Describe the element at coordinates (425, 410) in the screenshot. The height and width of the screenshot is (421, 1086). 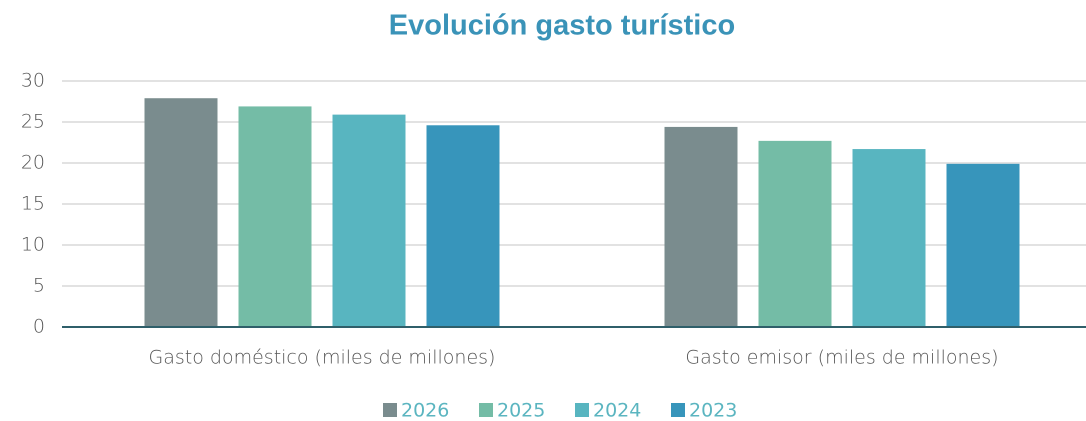
I see `legend-label: 2026` at that location.